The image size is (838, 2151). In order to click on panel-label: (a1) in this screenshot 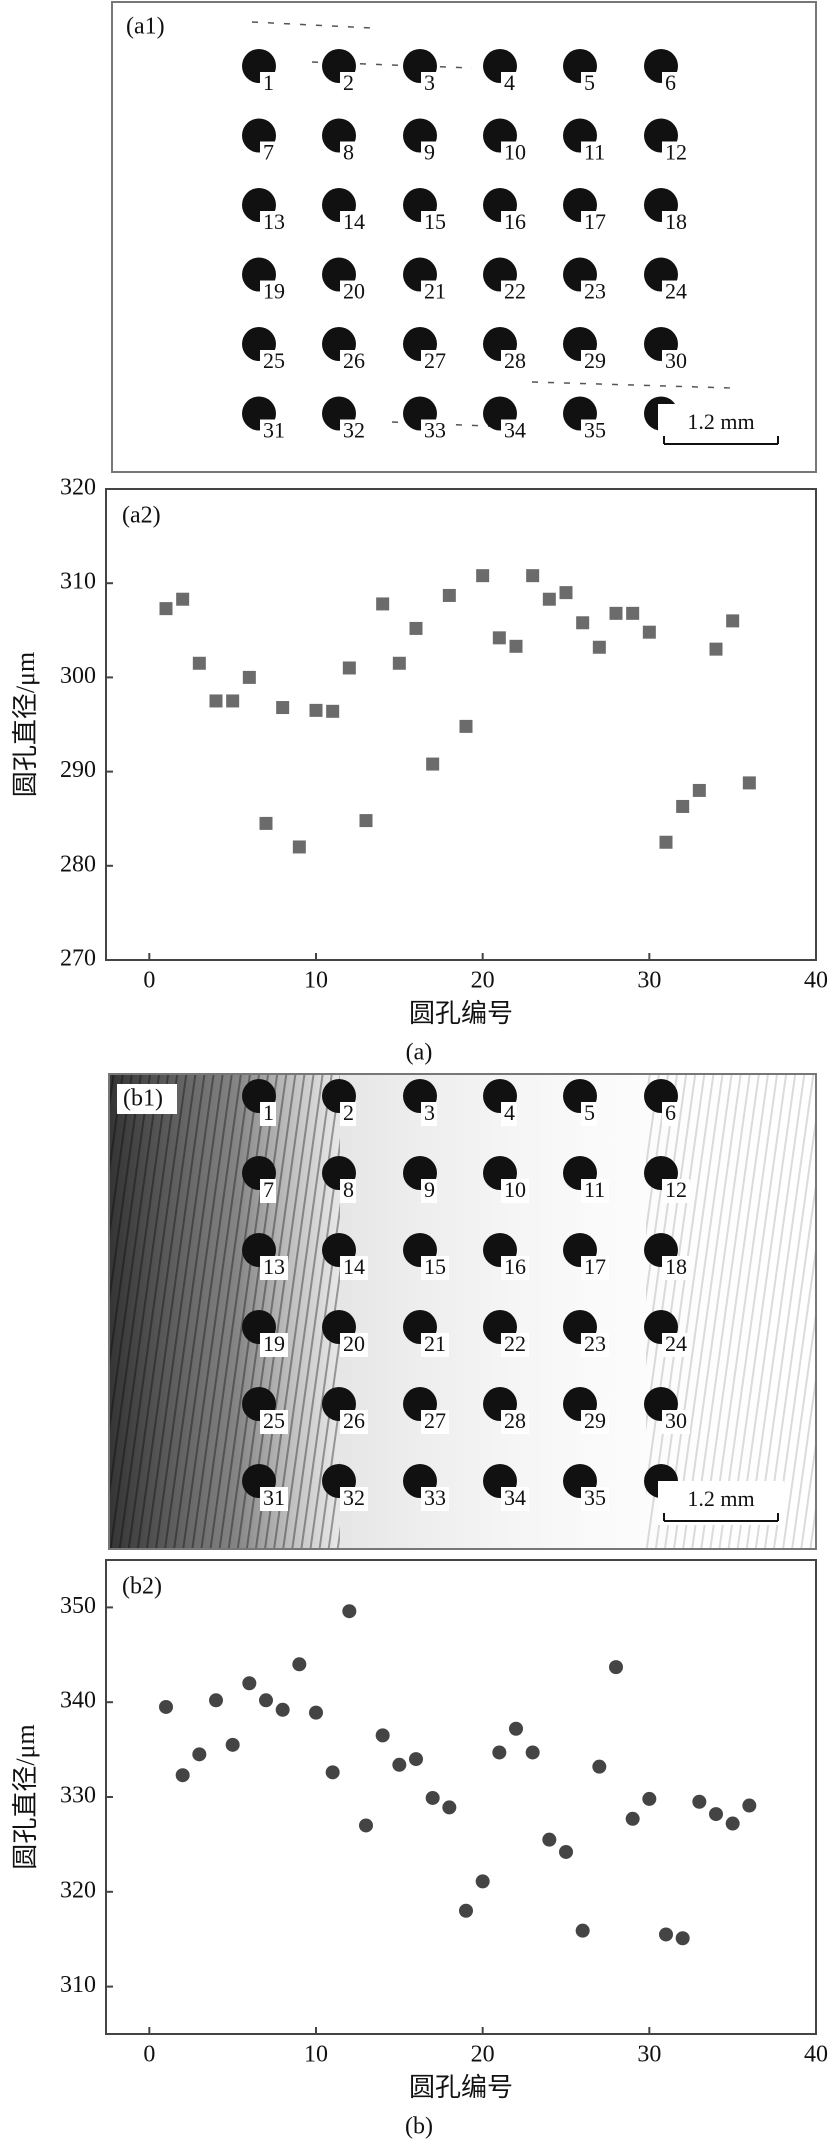, I will do `click(145, 27)`.